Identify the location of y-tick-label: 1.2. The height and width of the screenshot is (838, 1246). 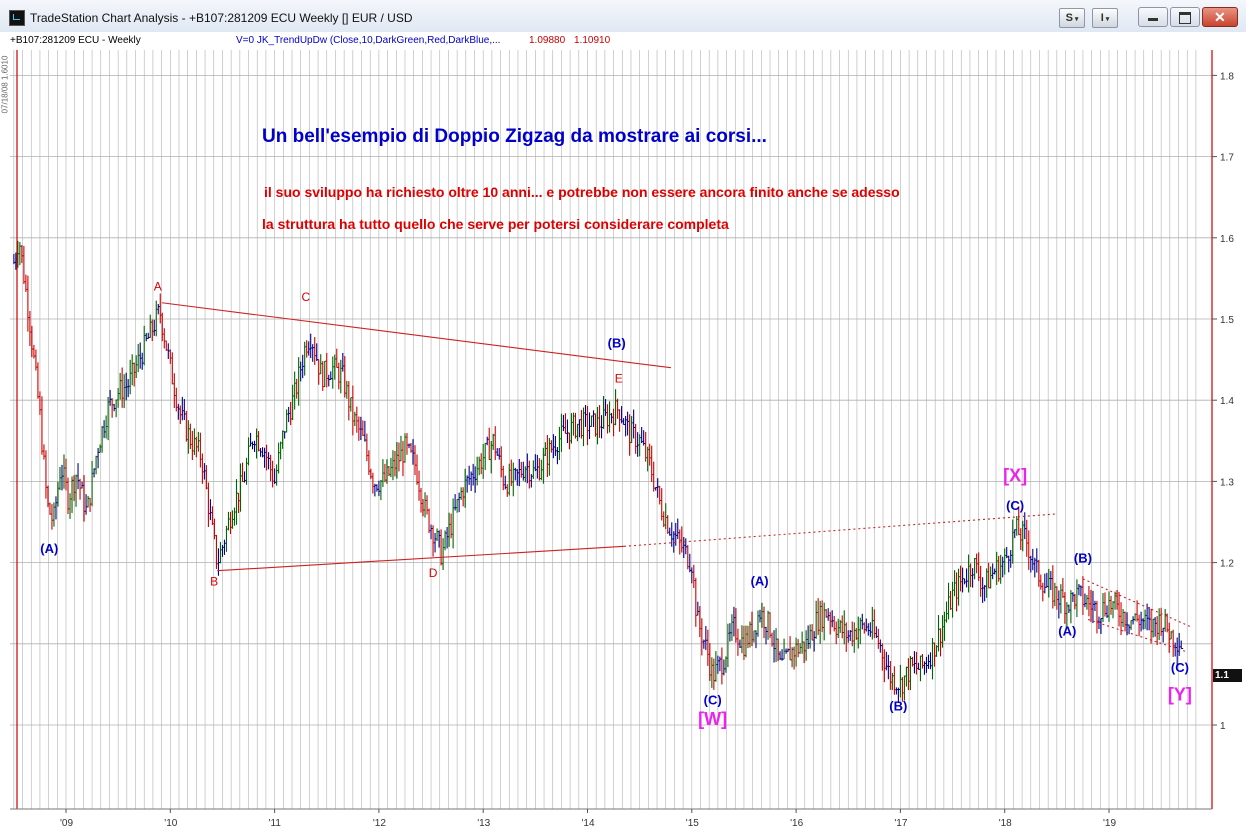
(1227, 564).